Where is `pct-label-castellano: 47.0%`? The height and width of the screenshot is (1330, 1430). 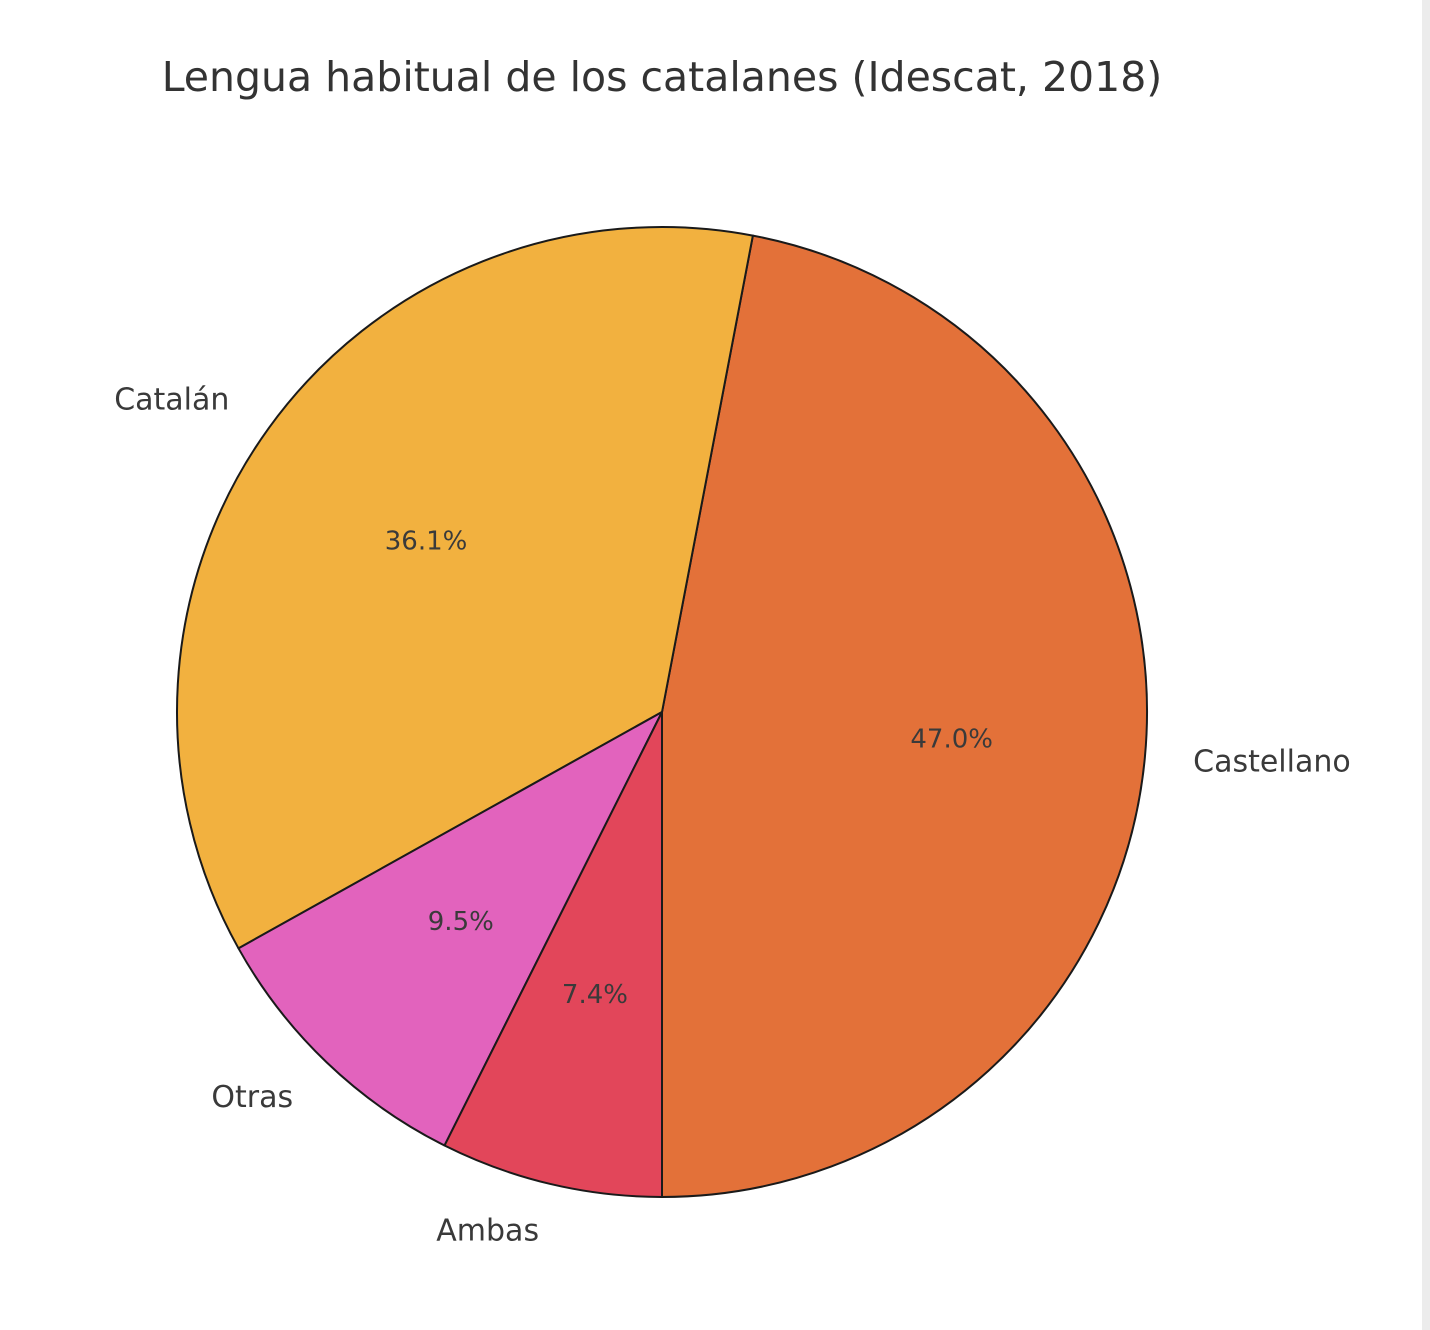 pct-label-castellano: 47.0% is located at coordinates (951, 739).